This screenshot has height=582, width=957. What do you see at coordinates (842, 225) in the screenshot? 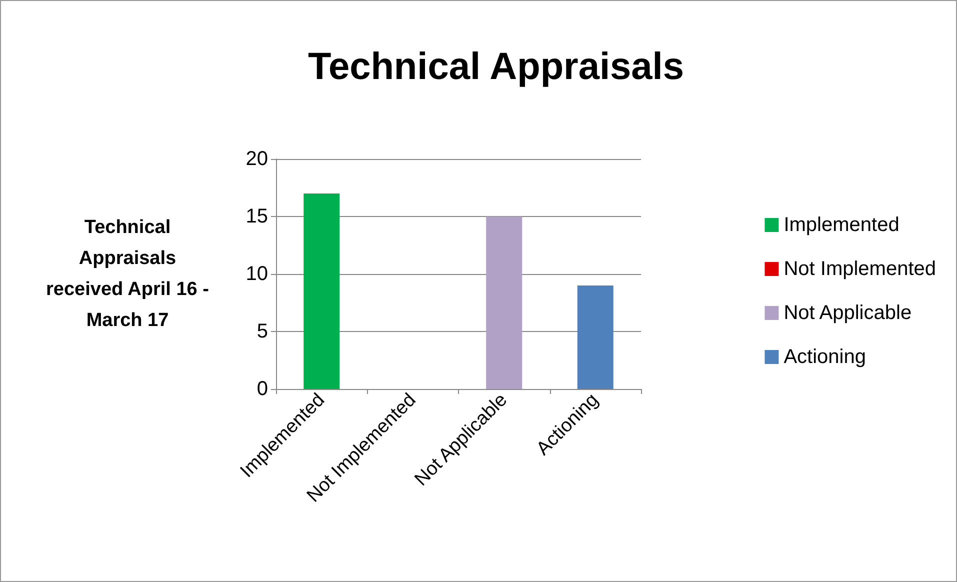
I see `legend-label: Implemented` at bounding box center [842, 225].